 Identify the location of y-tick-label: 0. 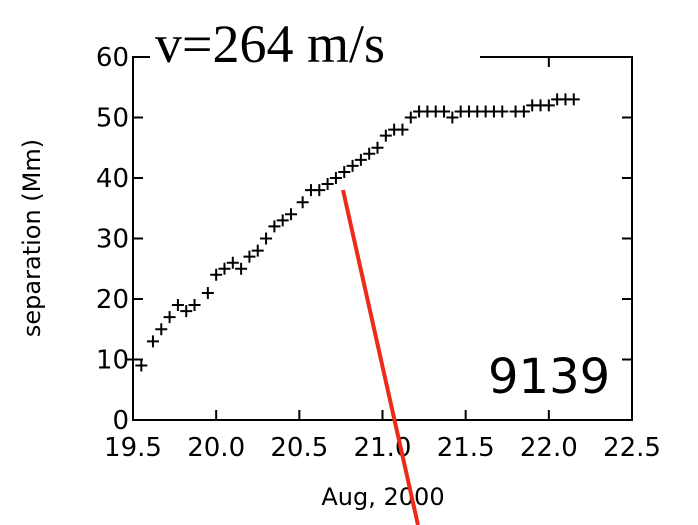
(120, 421).